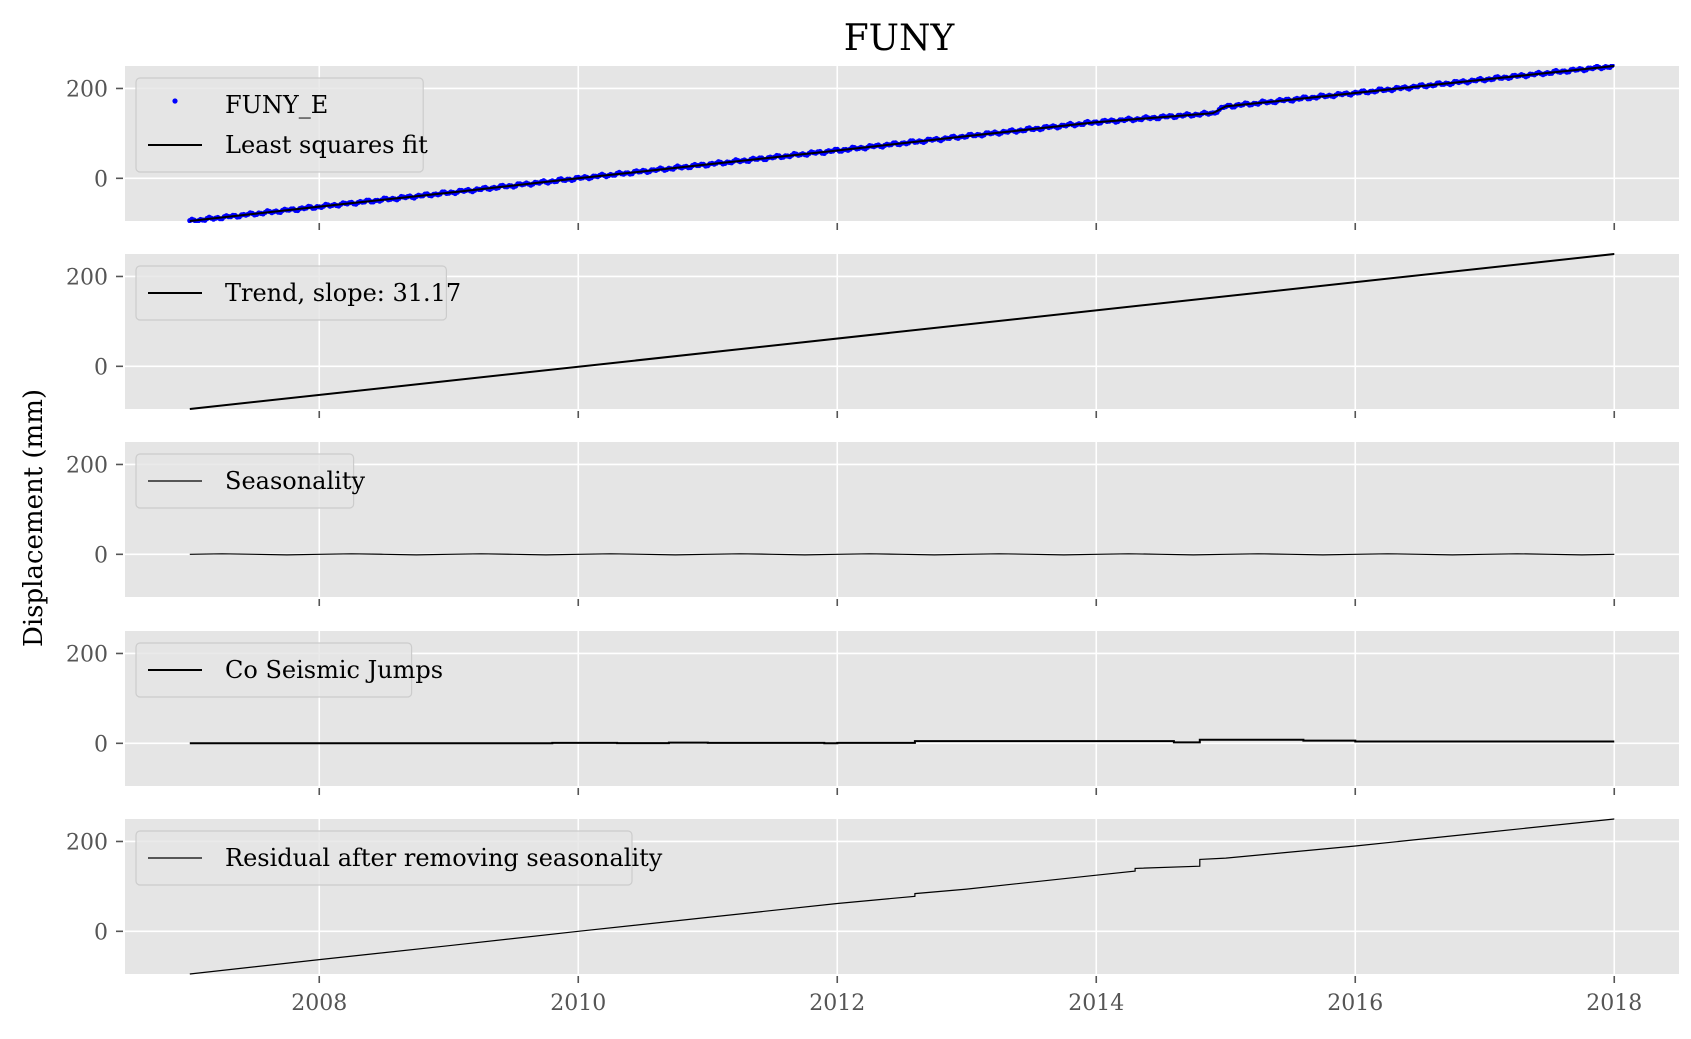 Image resolution: width=1691 pixels, height=1039 pixels. What do you see at coordinates (578, 1003) in the screenshot?
I see `x-tick-label: 2010` at bounding box center [578, 1003].